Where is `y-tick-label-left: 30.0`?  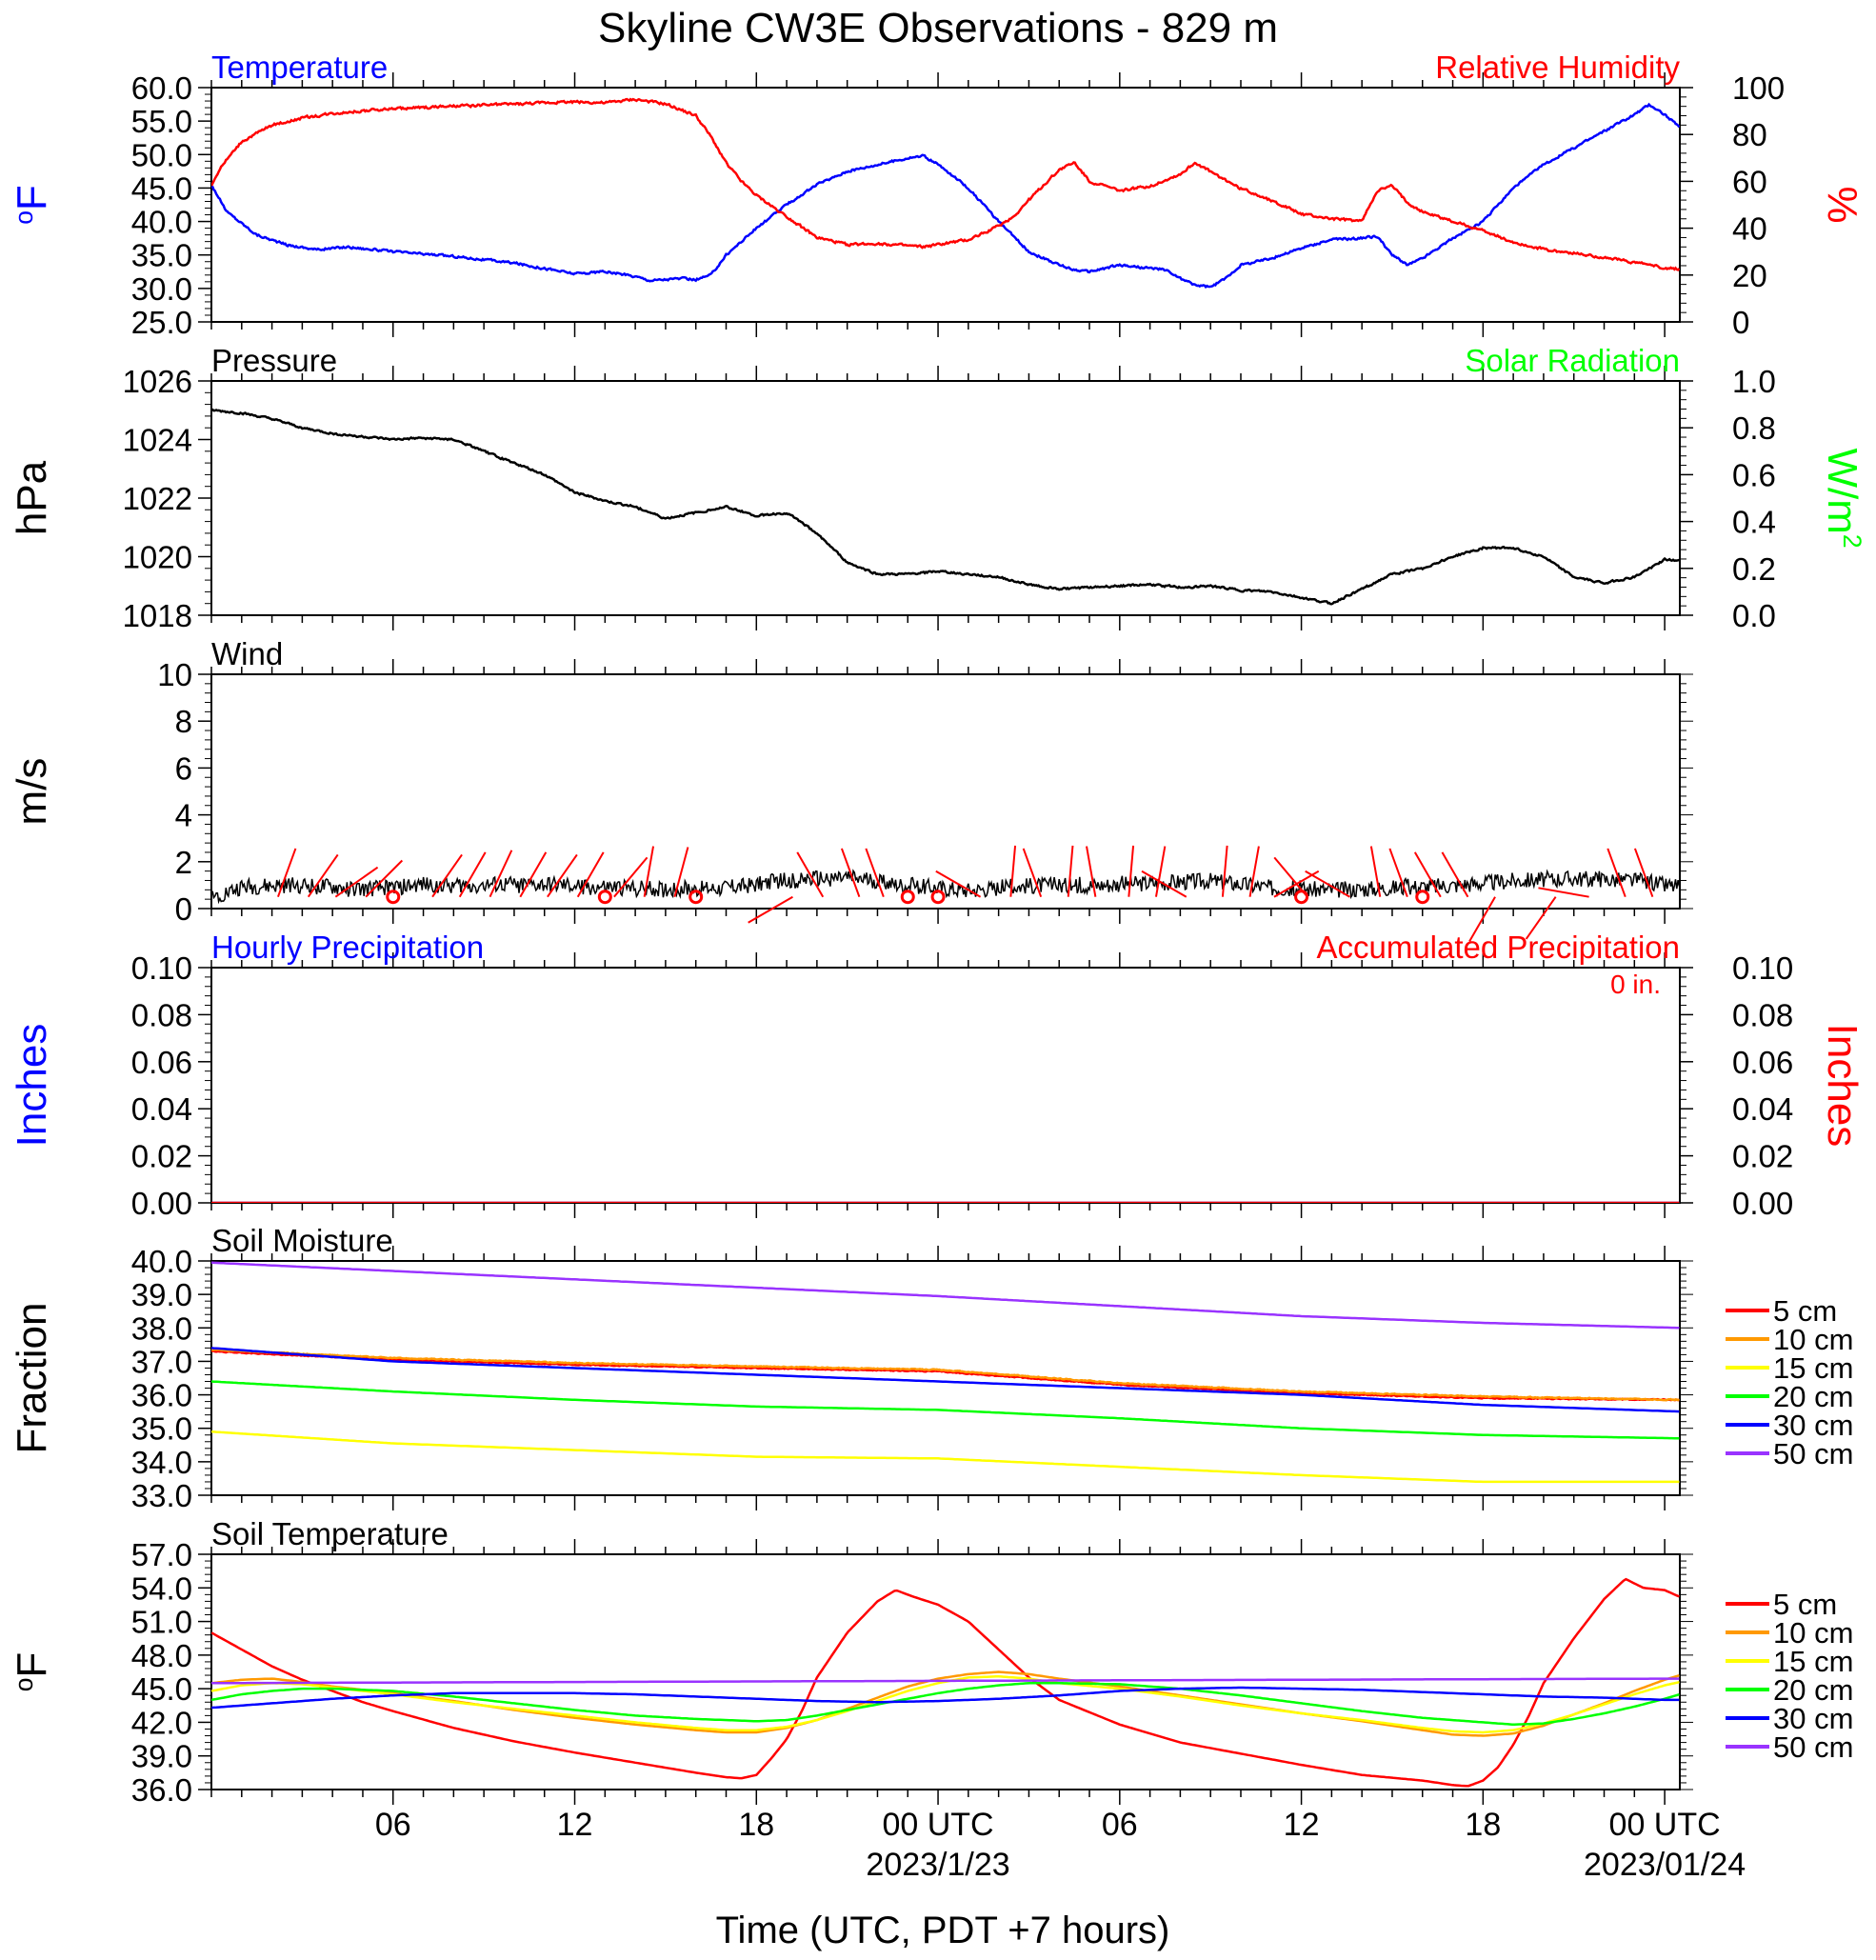 y-tick-label-left: 30.0 is located at coordinates (162, 289).